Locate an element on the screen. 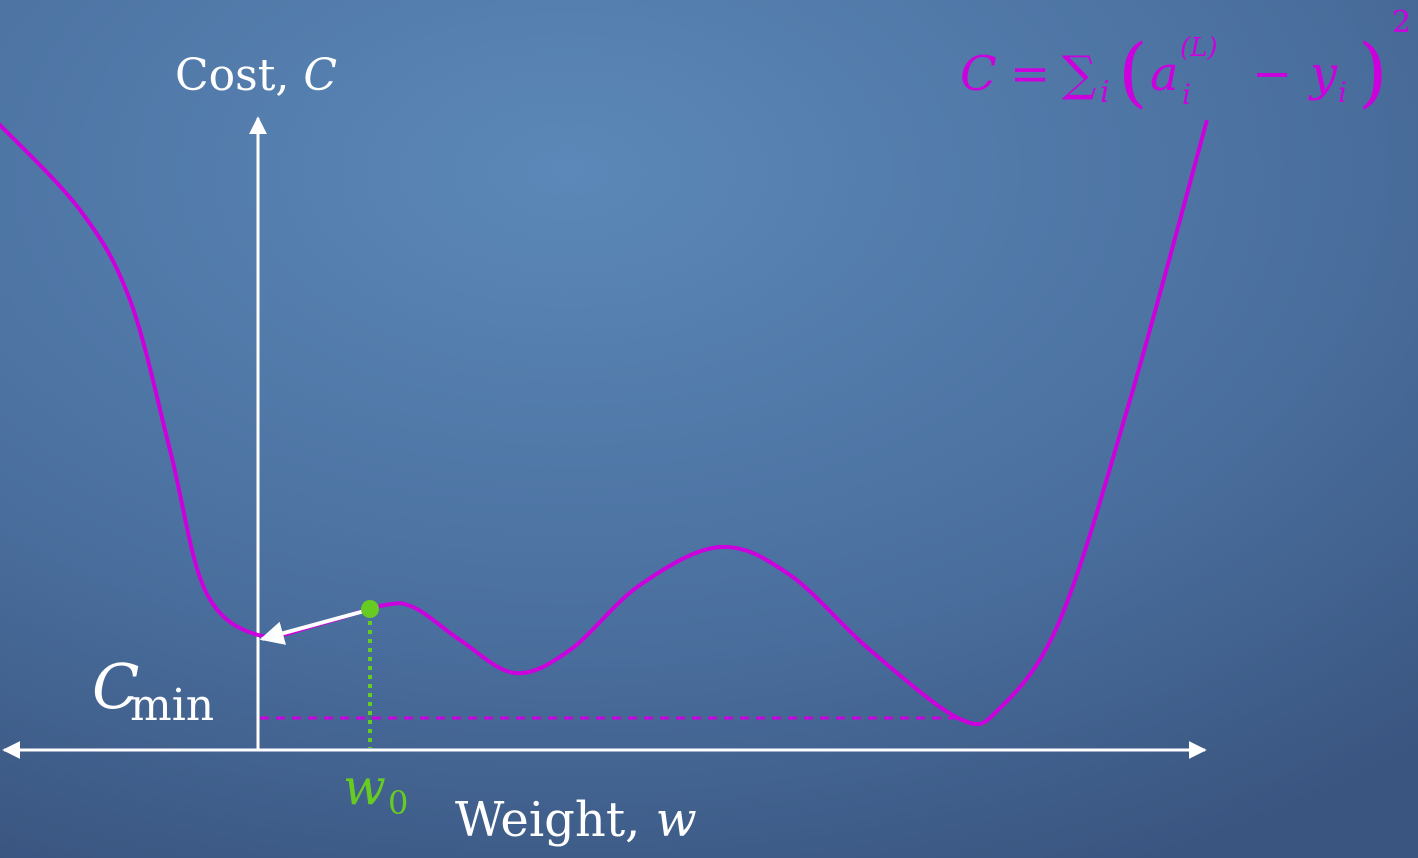 This screenshot has height=858, width=1418. formula-y: y is located at coordinates (1323, 74).